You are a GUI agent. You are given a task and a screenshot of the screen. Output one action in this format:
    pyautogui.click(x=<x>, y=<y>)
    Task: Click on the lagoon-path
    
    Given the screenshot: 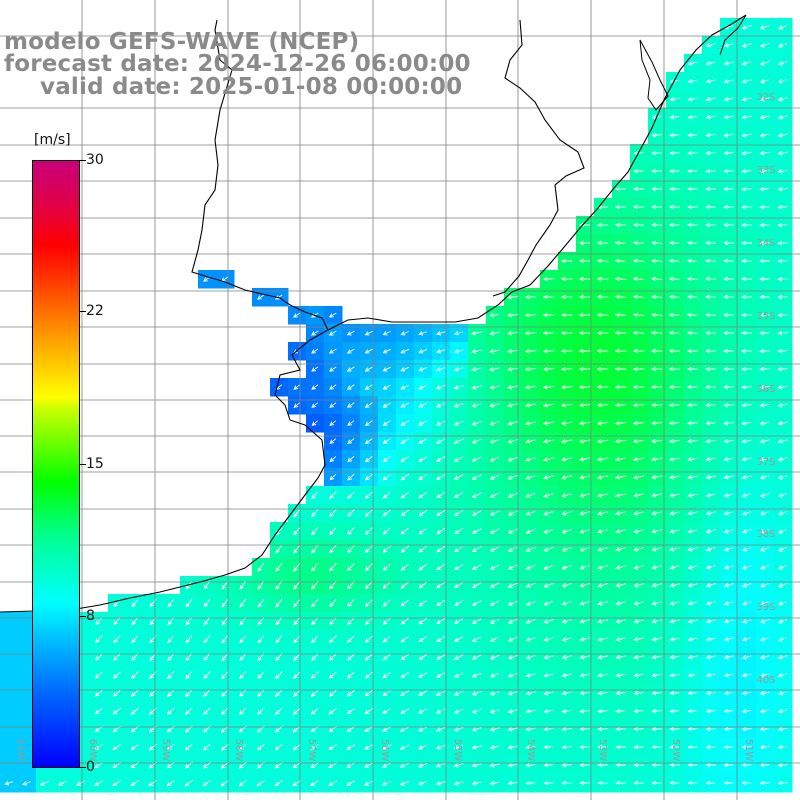 What is the action you would take?
    pyautogui.click(x=733, y=35)
    